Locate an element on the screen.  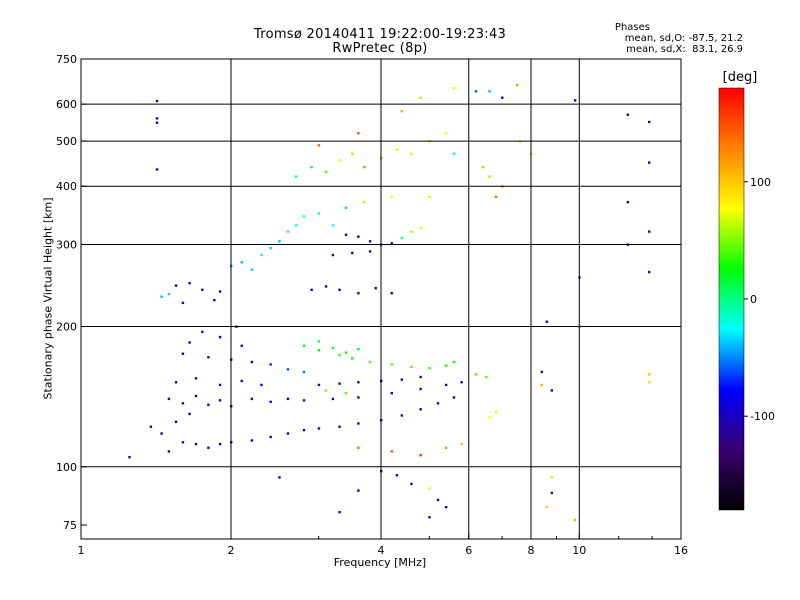
x-tick-label: 2 is located at coordinates (231, 550).